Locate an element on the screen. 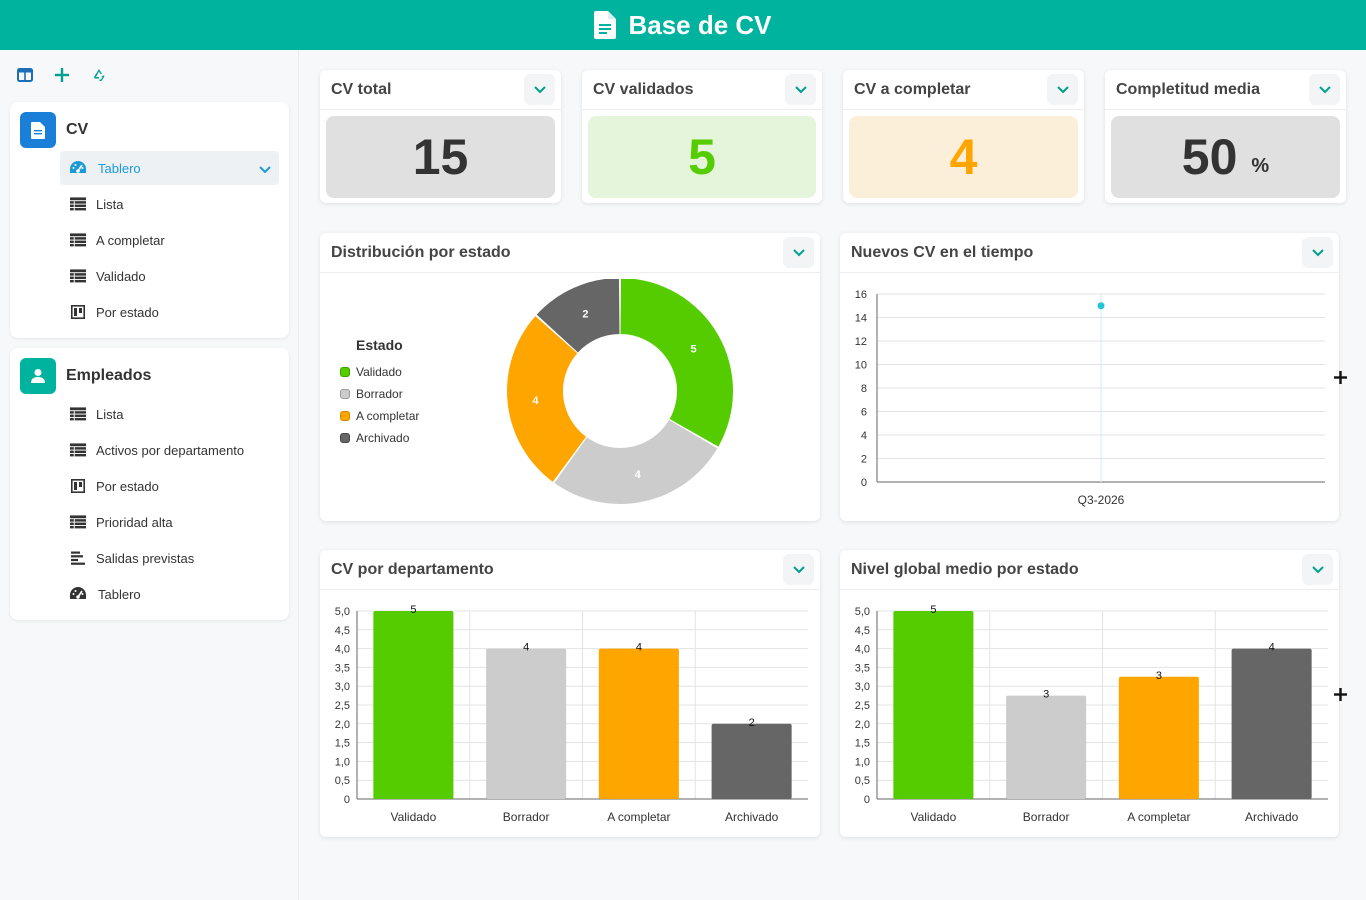 The height and width of the screenshot is (900, 1366). y-tick-label: 12 is located at coordinates (861, 342).